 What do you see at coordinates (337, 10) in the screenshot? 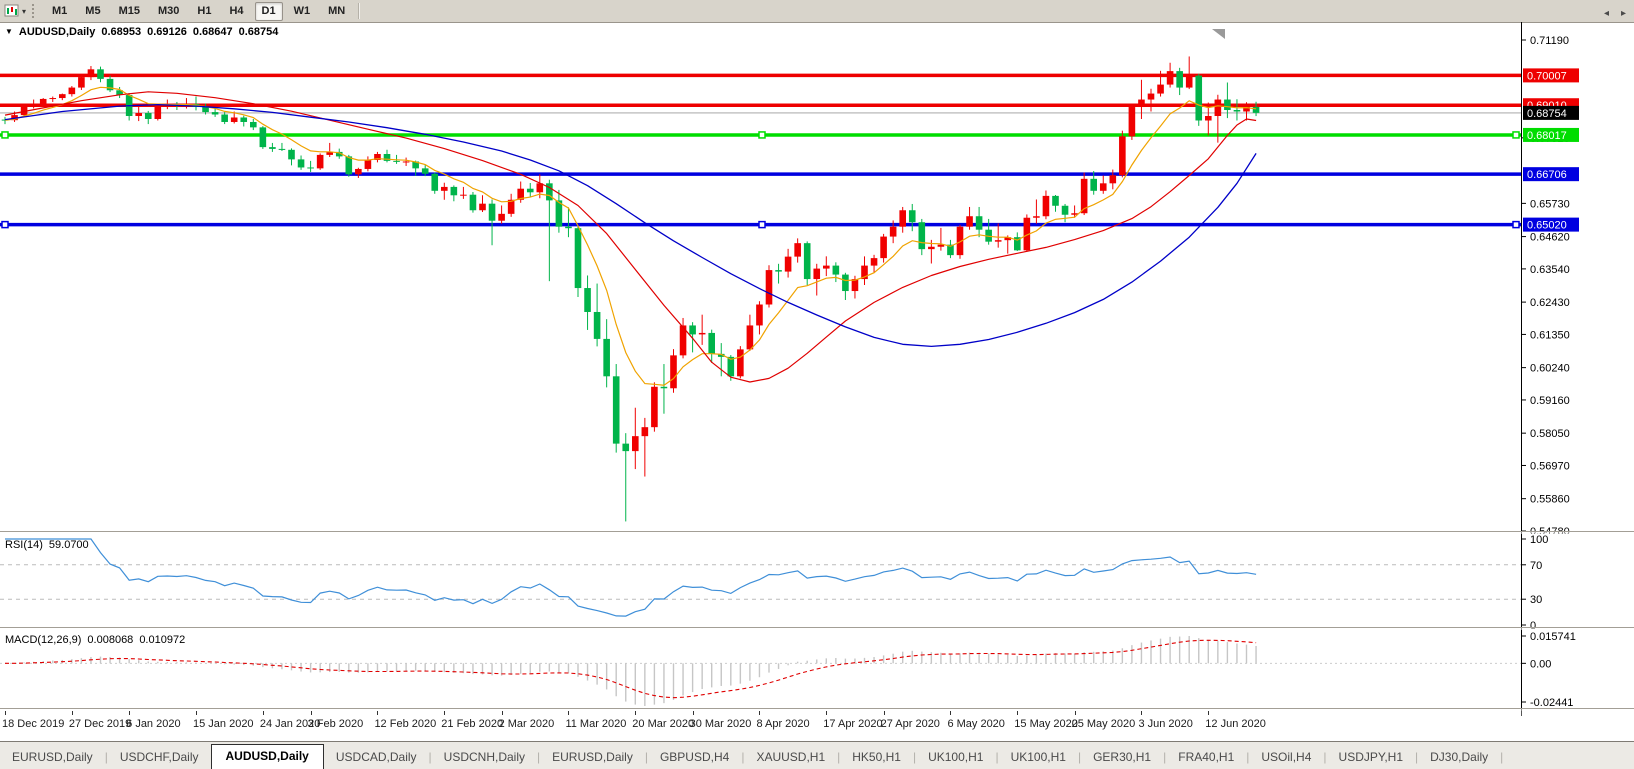
I see `timeframe-button-MN: MN` at bounding box center [337, 10].